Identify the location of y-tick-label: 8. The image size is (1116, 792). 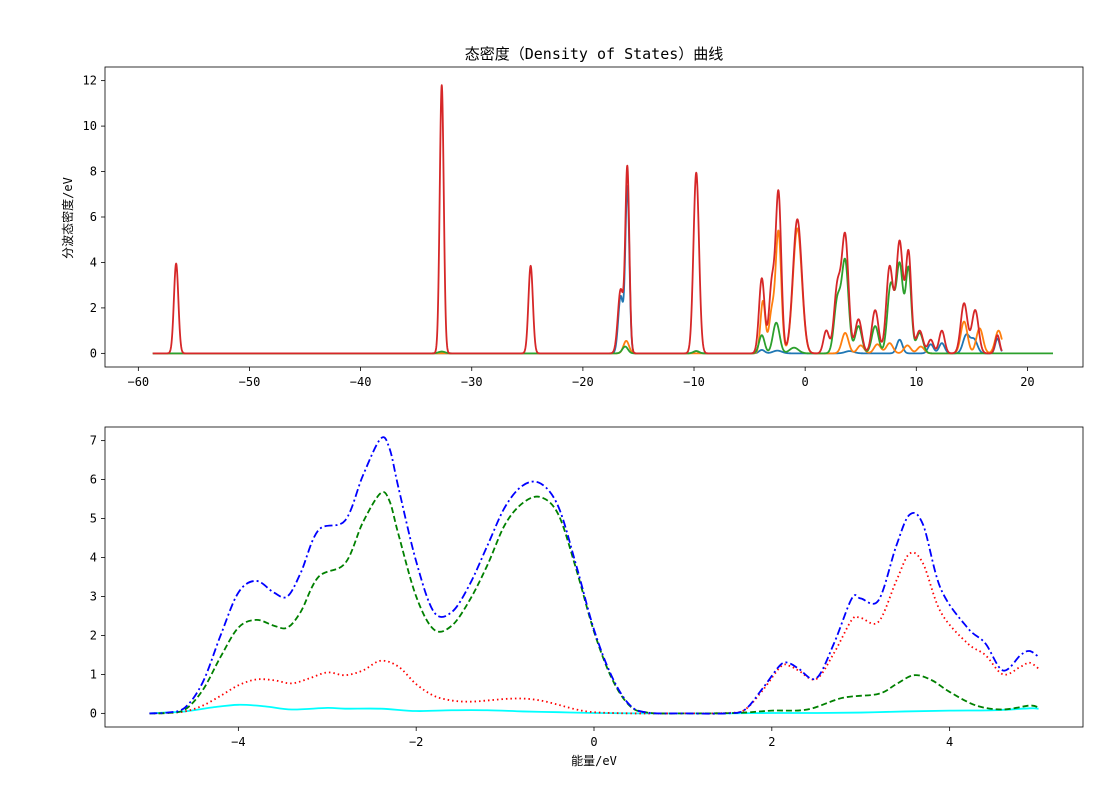
(93, 172).